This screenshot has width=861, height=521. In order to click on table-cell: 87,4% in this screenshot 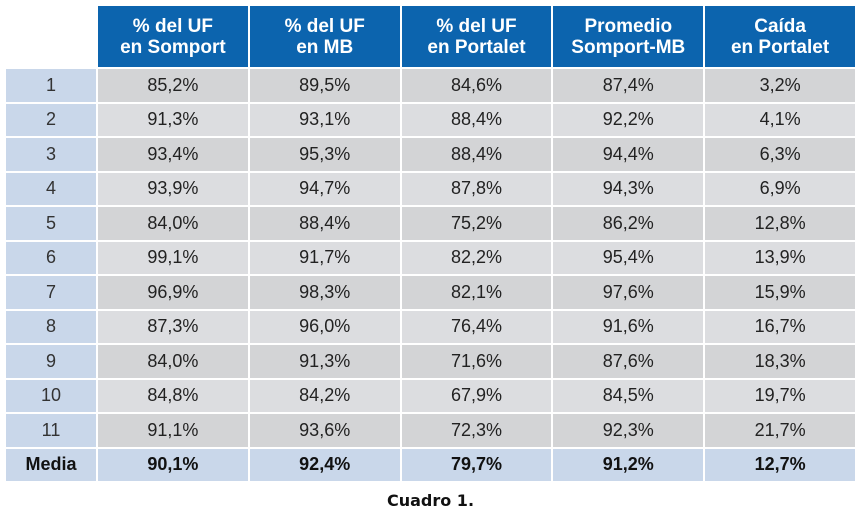, I will do `click(627, 84)`.